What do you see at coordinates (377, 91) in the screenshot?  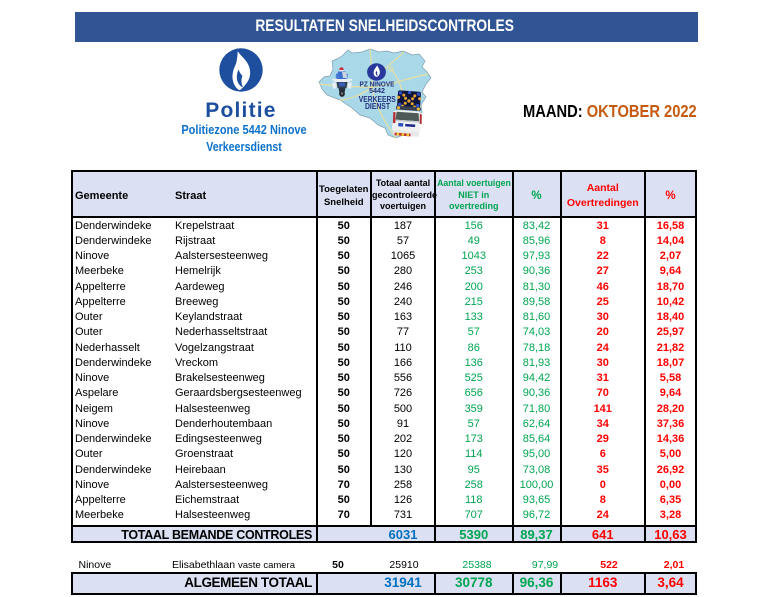 I see `svg-text: 5442` at bounding box center [377, 91].